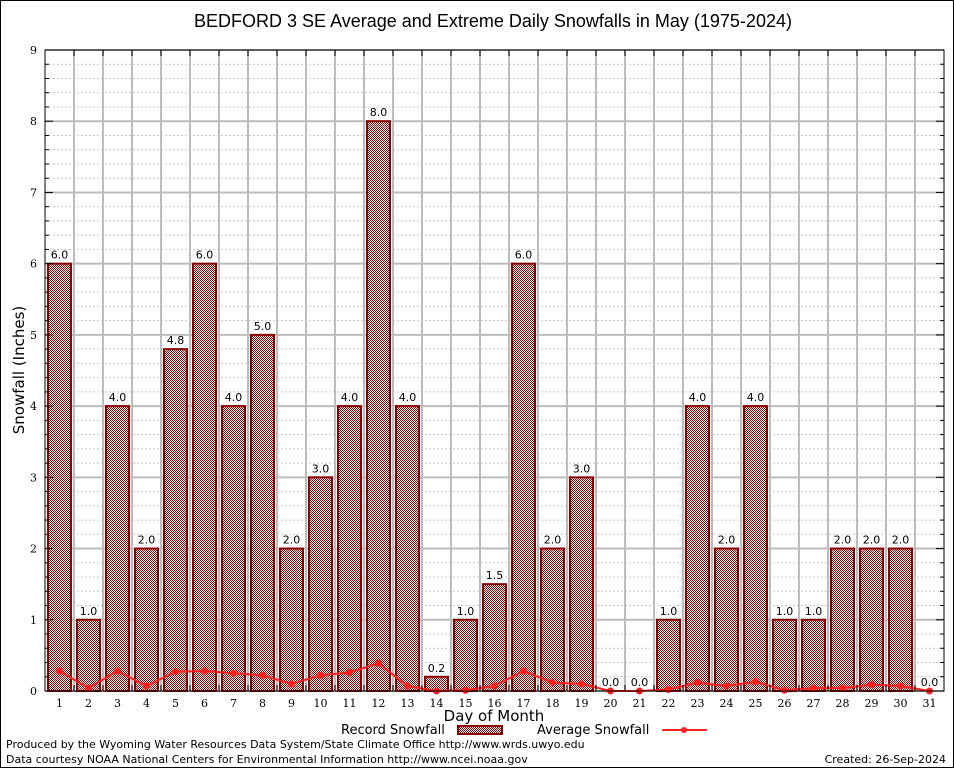 The width and height of the screenshot is (954, 768). What do you see at coordinates (88, 703) in the screenshot?
I see `x-tick-label: 2` at bounding box center [88, 703].